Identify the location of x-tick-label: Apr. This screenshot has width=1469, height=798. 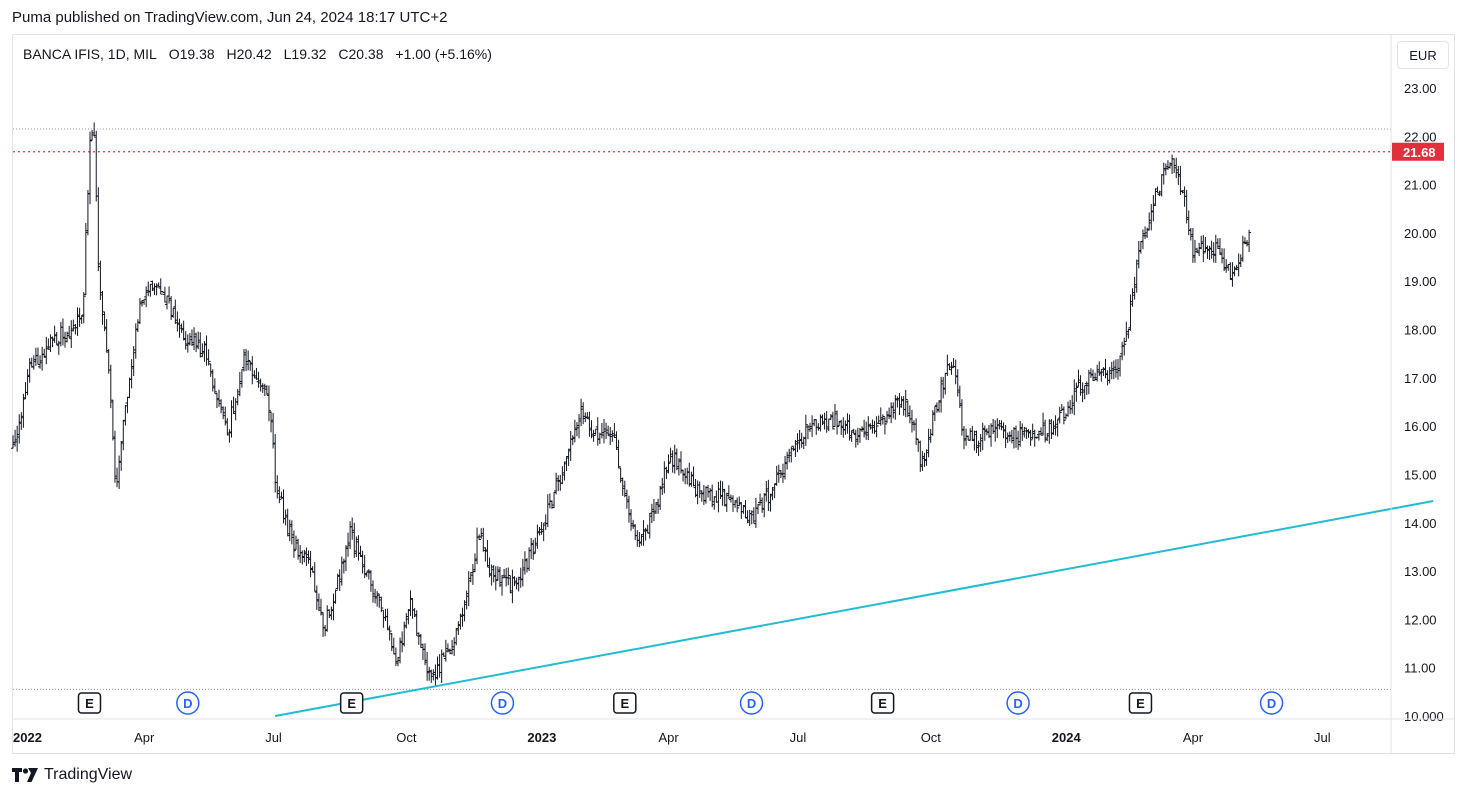
(1193, 737).